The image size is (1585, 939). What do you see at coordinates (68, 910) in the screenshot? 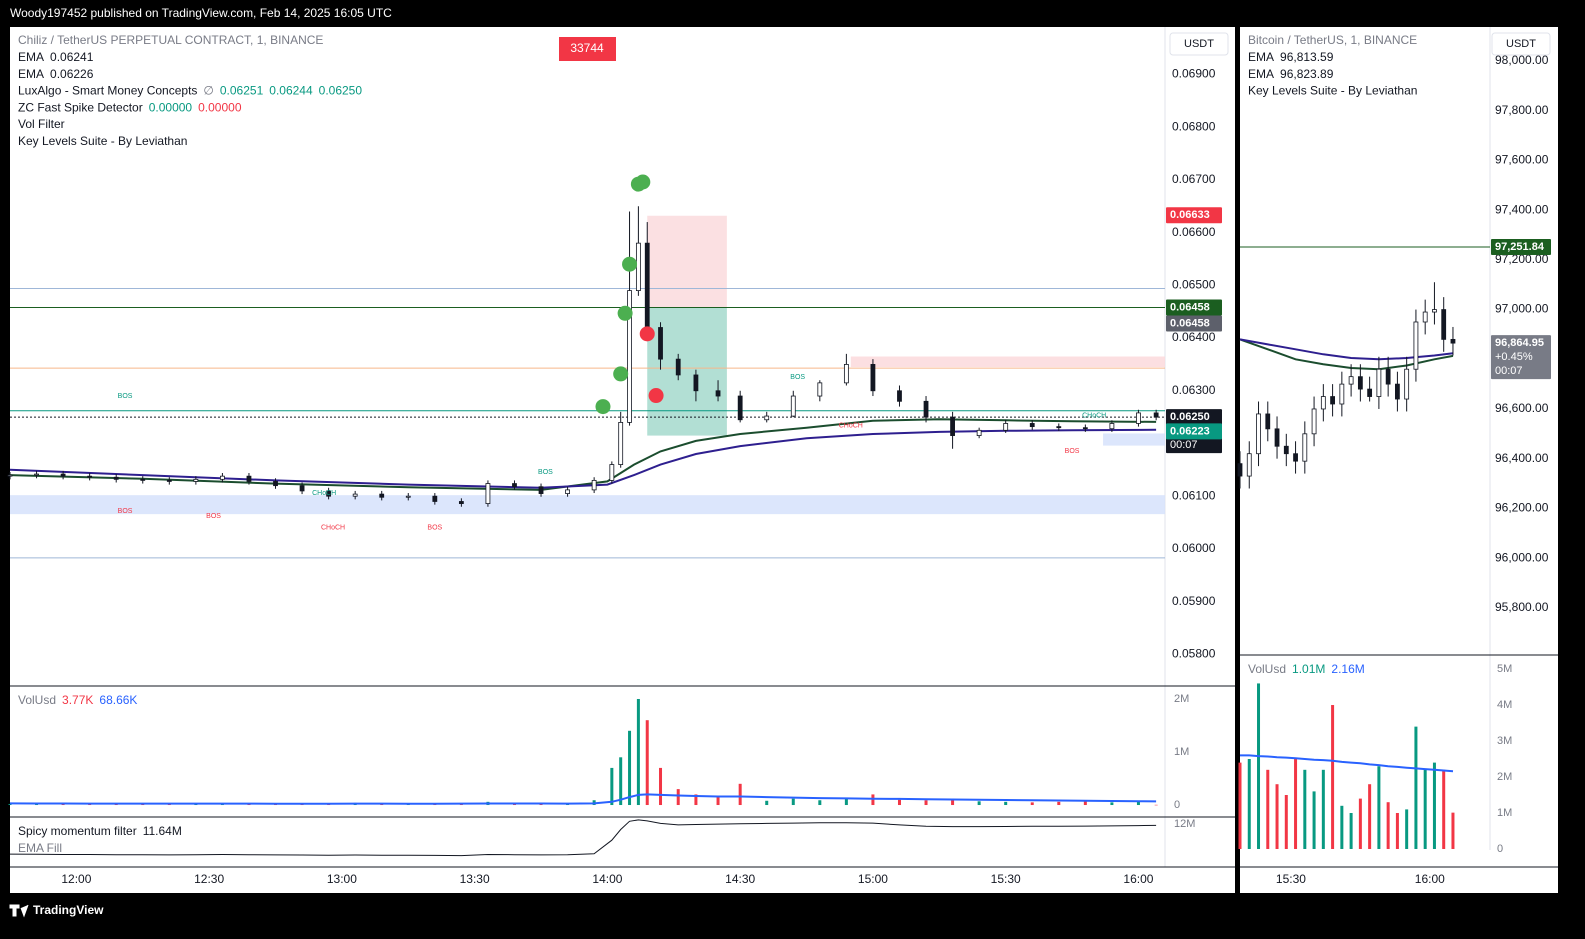
I see `brand: TradingView` at bounding box center [68, 910].